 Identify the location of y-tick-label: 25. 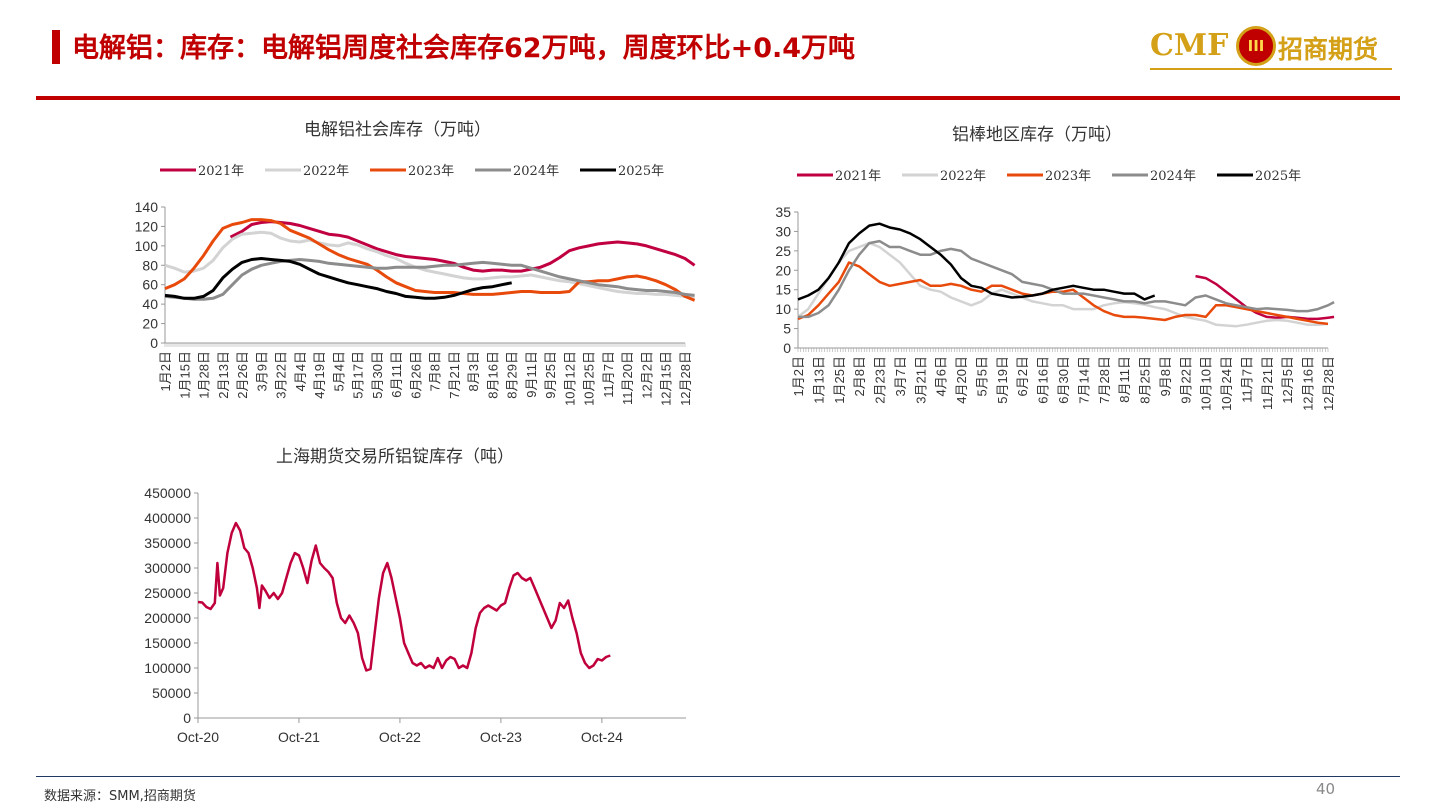
(783, 251).